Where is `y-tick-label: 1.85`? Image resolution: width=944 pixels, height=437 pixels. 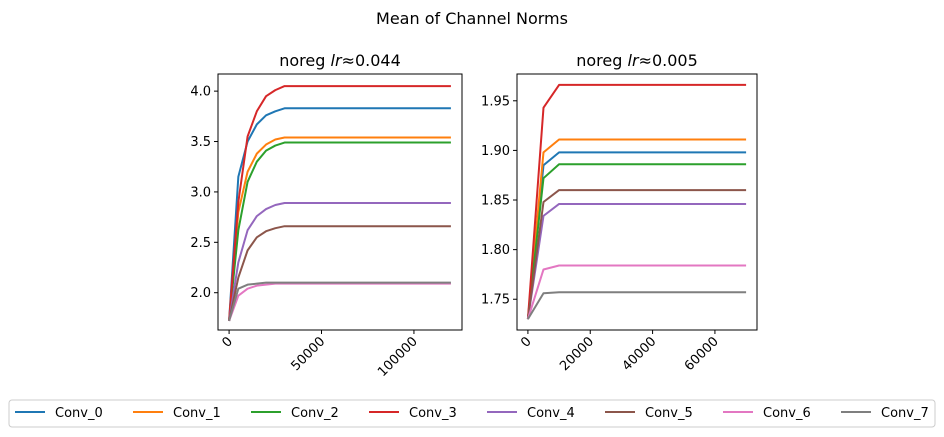
y-tick-label: 1.85 is located at coordinates (495, 201).